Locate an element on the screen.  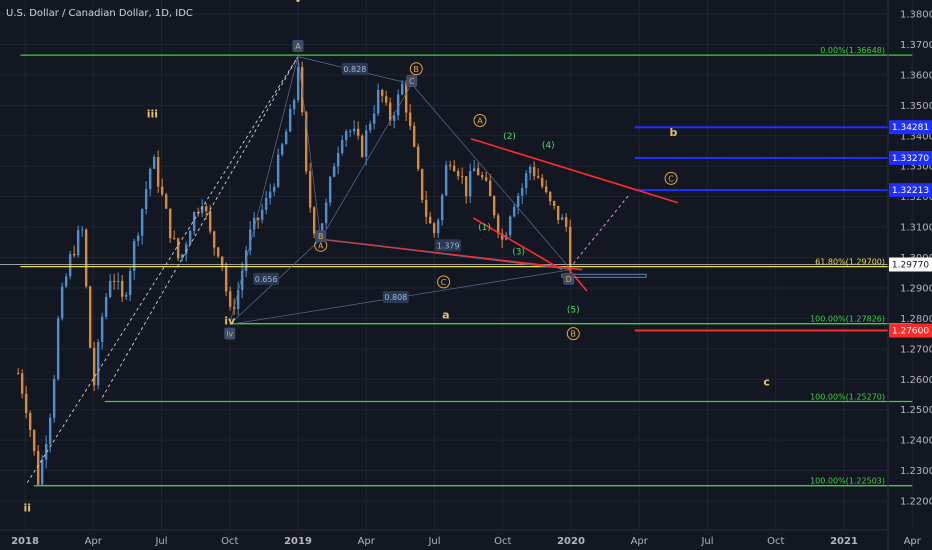
y-tick-label: 1.23000 is located at coordinates (916, 471).